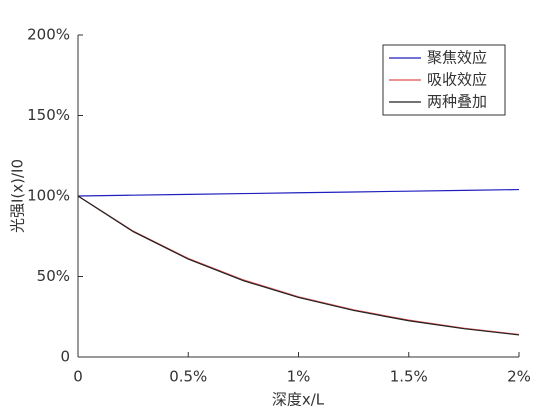 The width and height of the screenshot is (554, 417). I want to click on y-tick-label: 50%, so click(53, 276).